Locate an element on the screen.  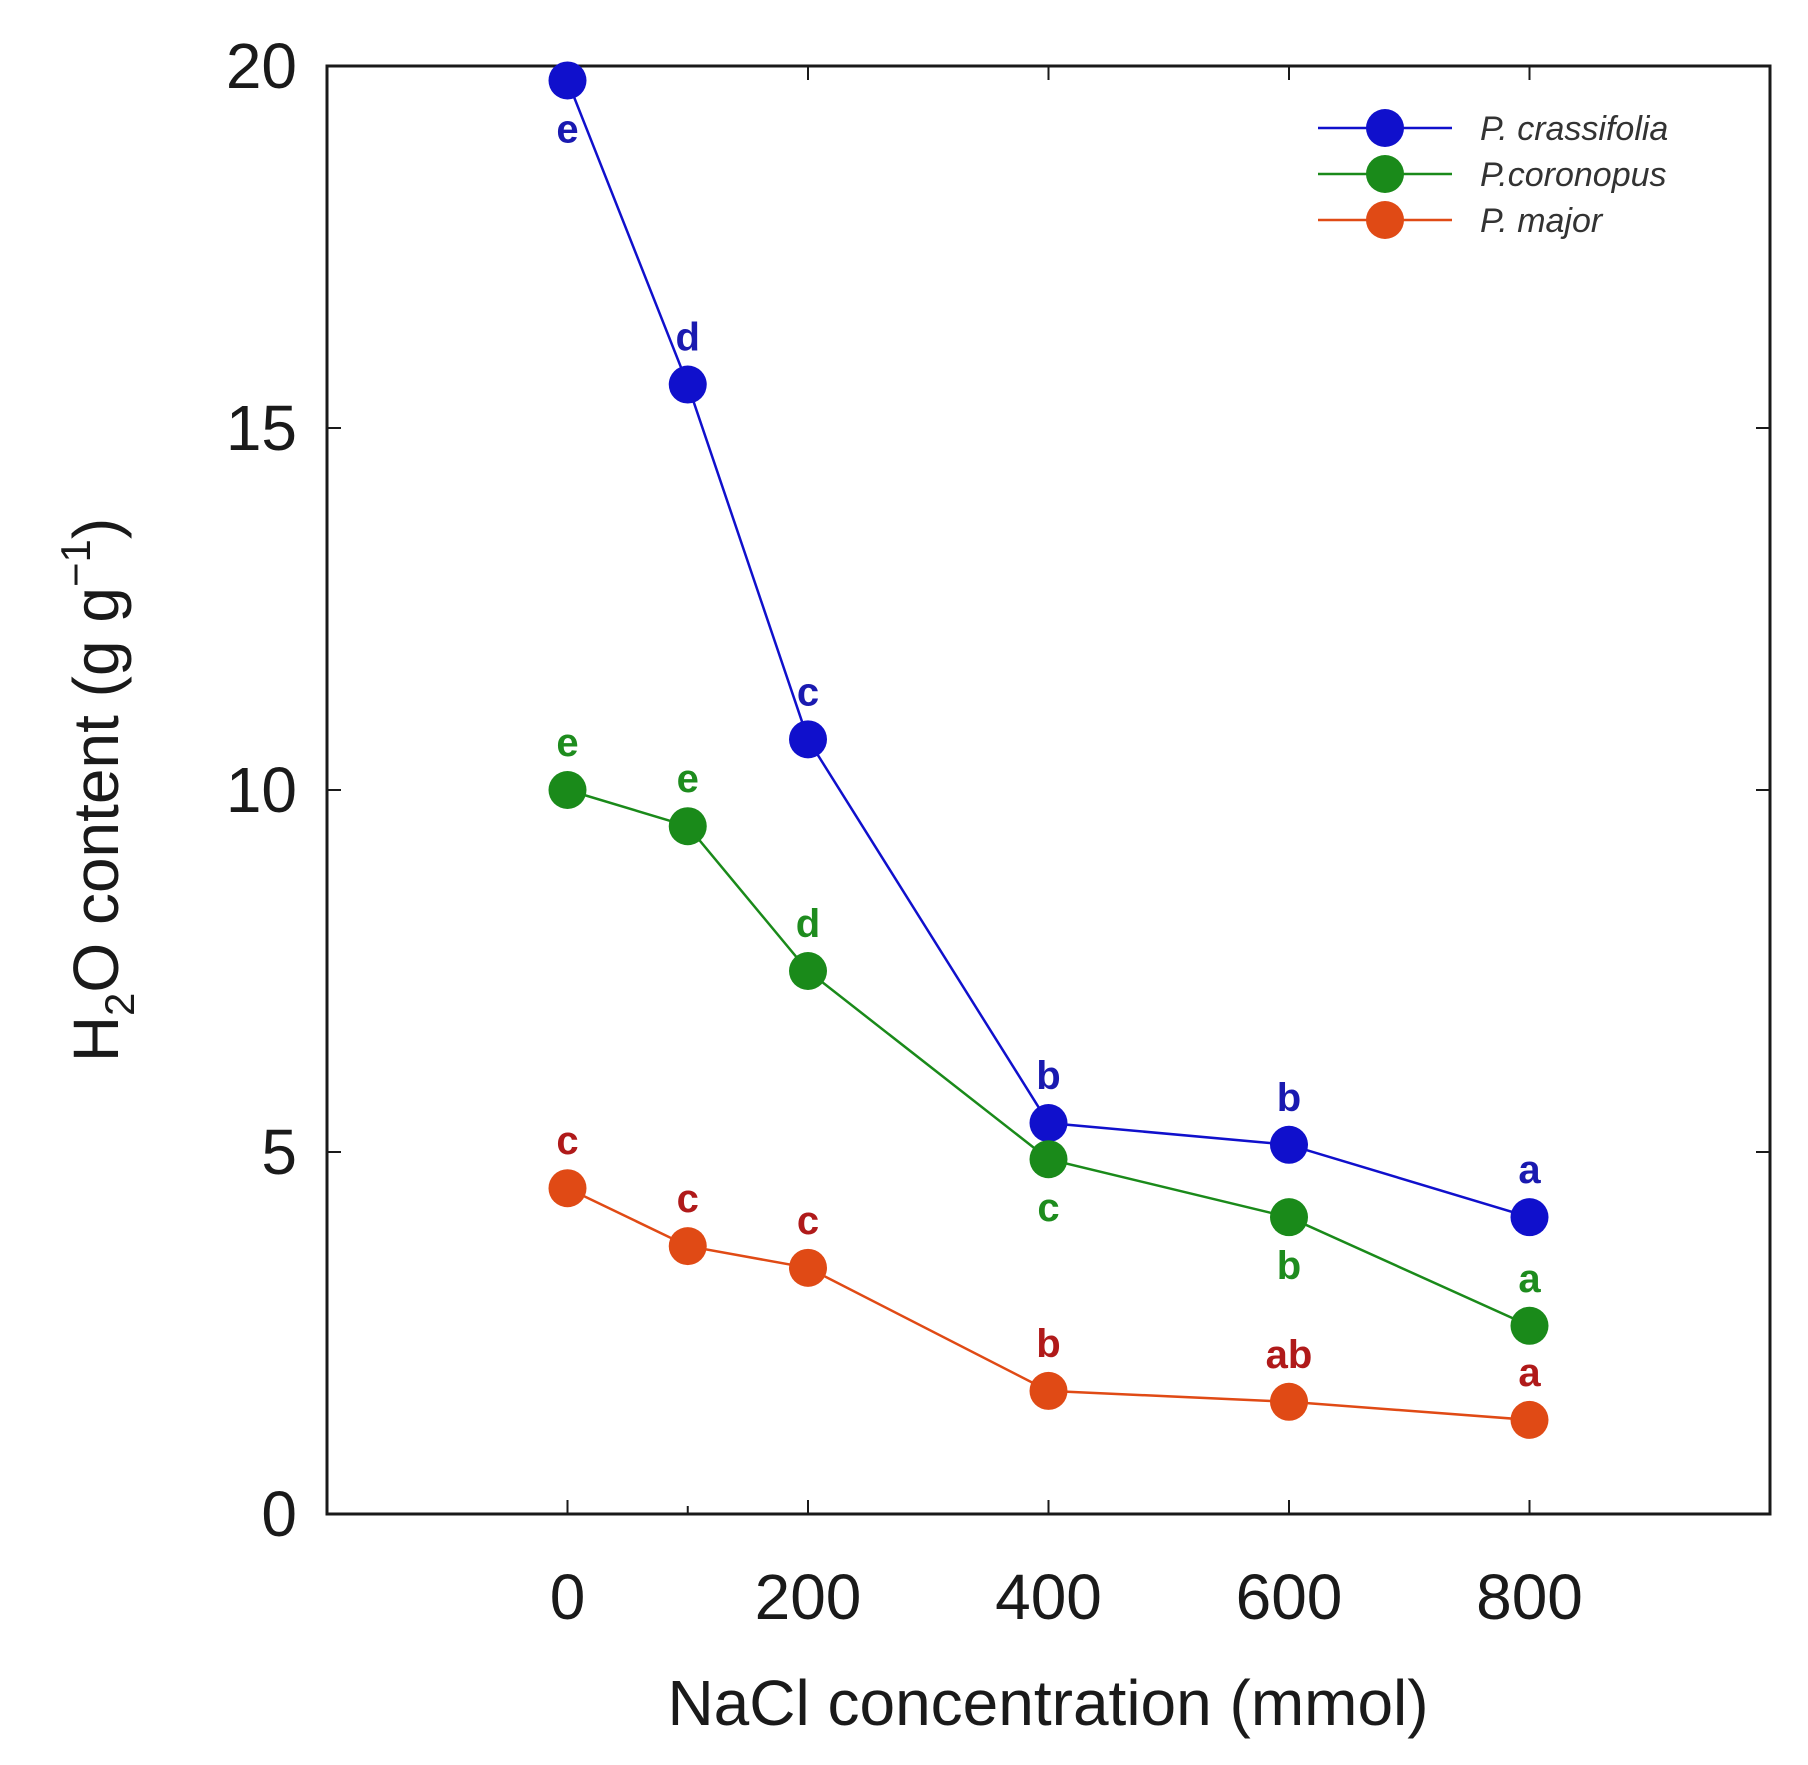
legend-label: P. major is located at coordinates (1542, 221).